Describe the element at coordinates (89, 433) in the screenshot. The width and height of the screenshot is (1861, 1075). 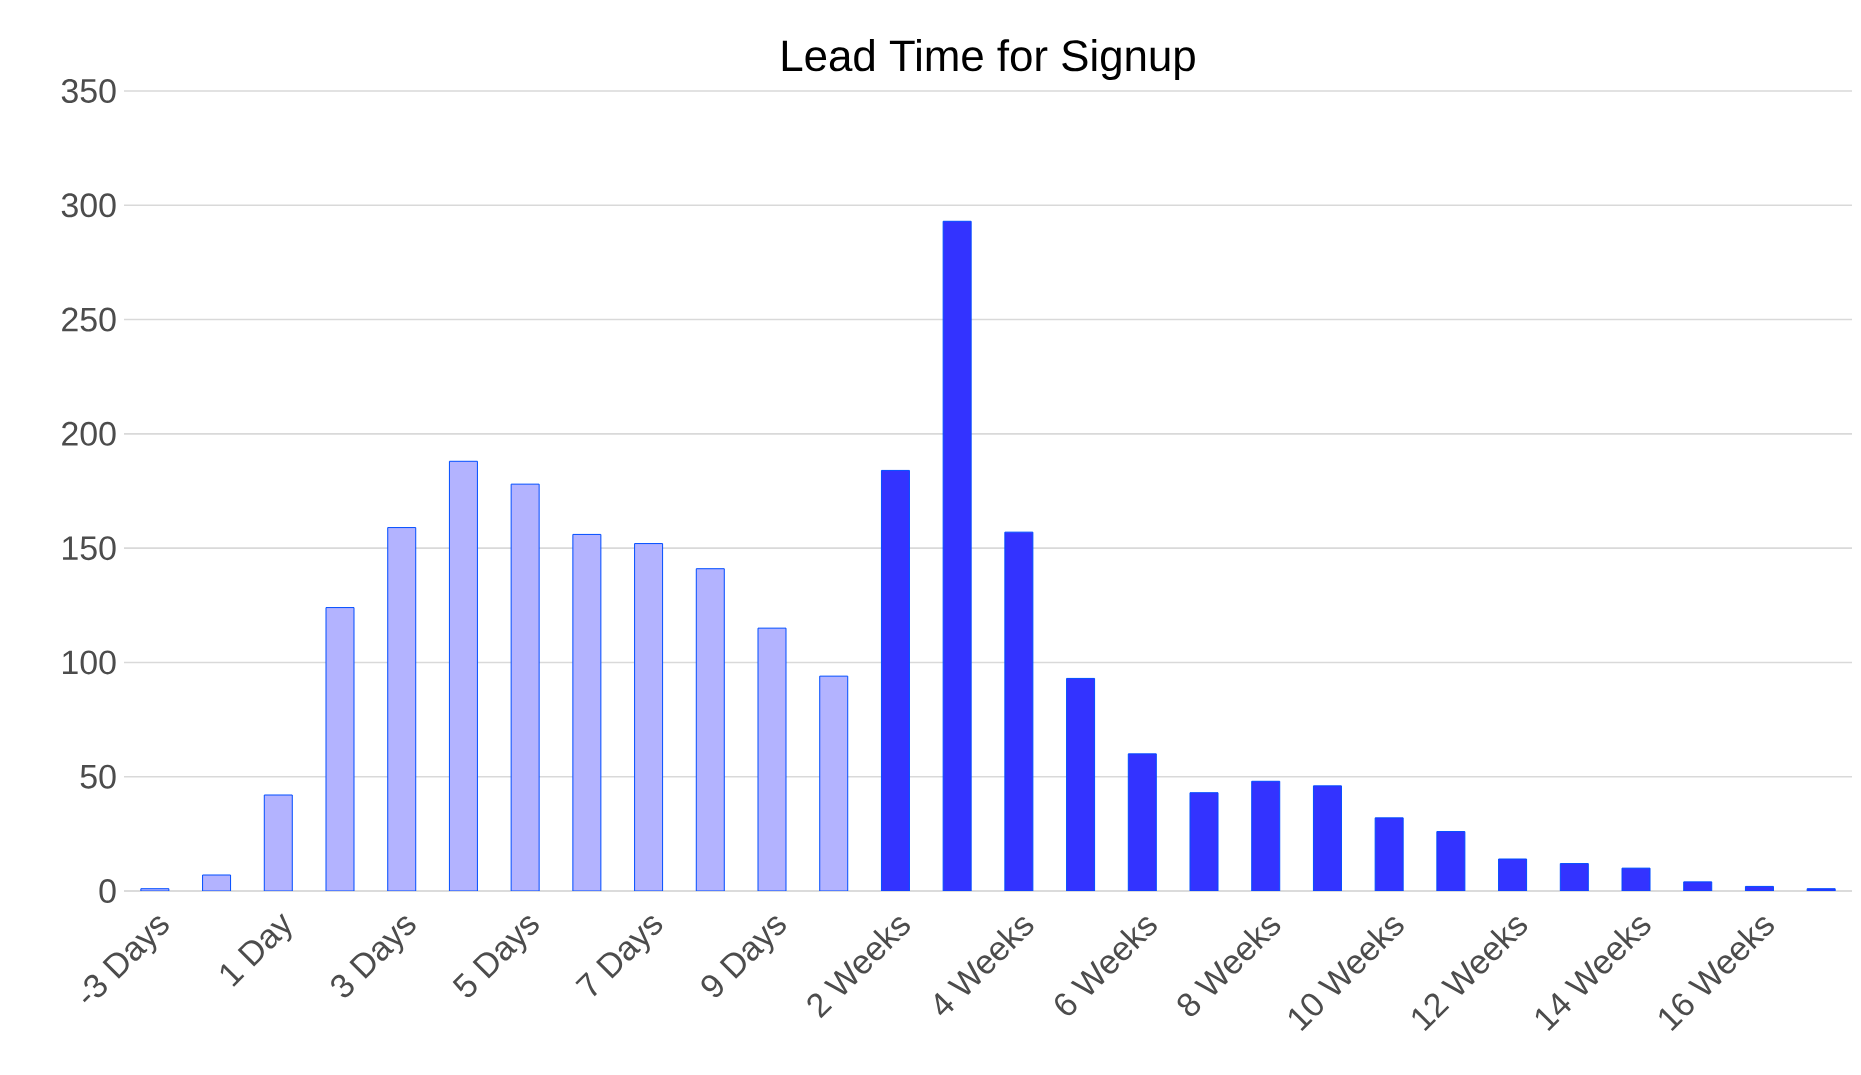
I see `y-tick-label: 200` at that location.